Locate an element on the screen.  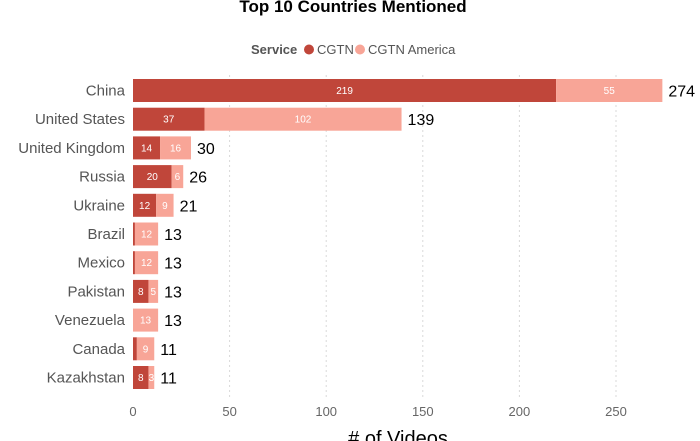
bar-total-label: 26 is located at coordinates (198, 178).